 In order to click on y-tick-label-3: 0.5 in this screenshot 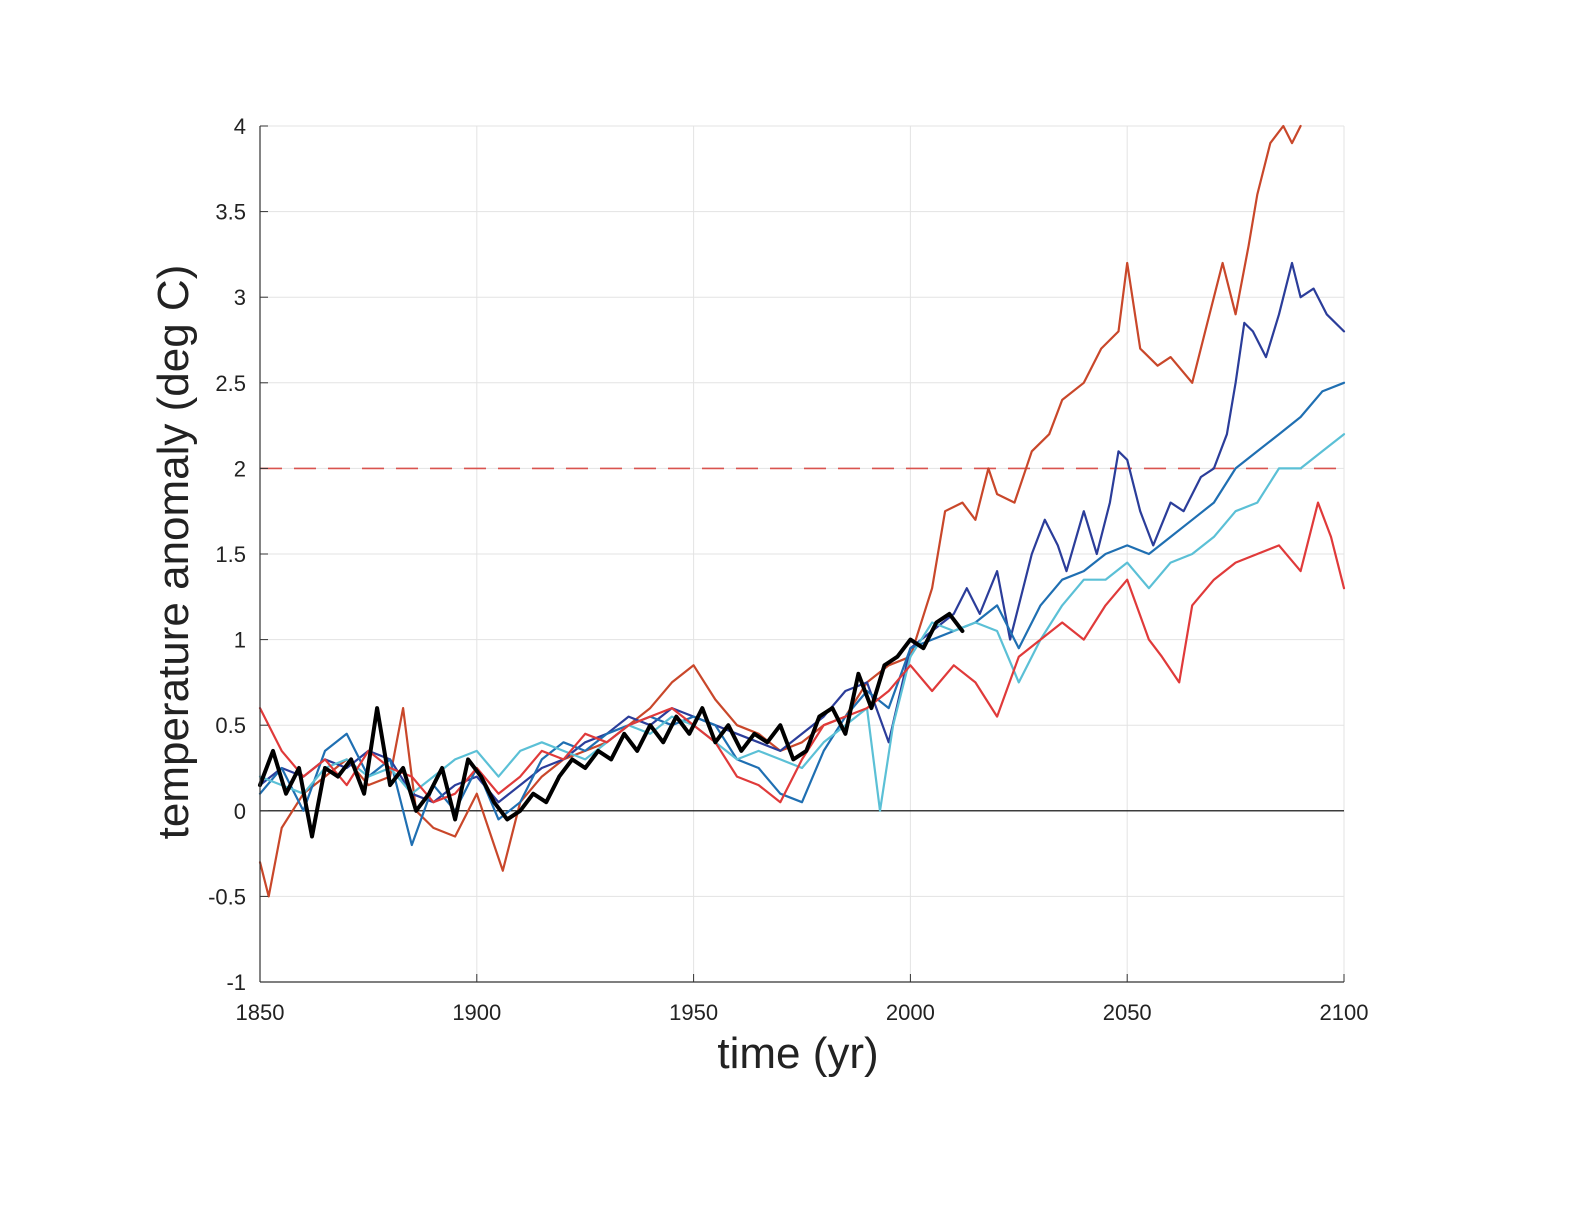, I will do `click(230, 725)`.